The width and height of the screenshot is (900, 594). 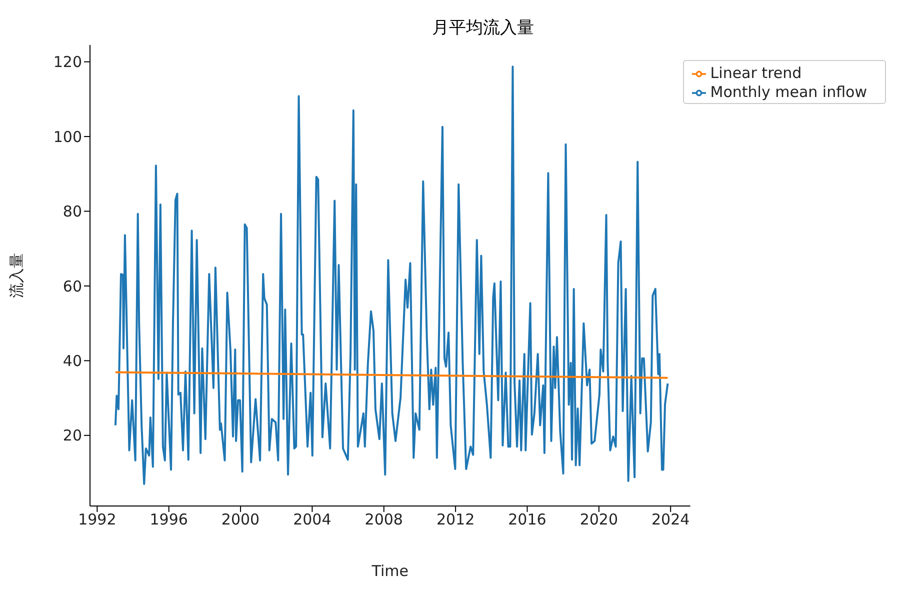 I want to click on y-tick-label: 120, so click(x=67, y=62).